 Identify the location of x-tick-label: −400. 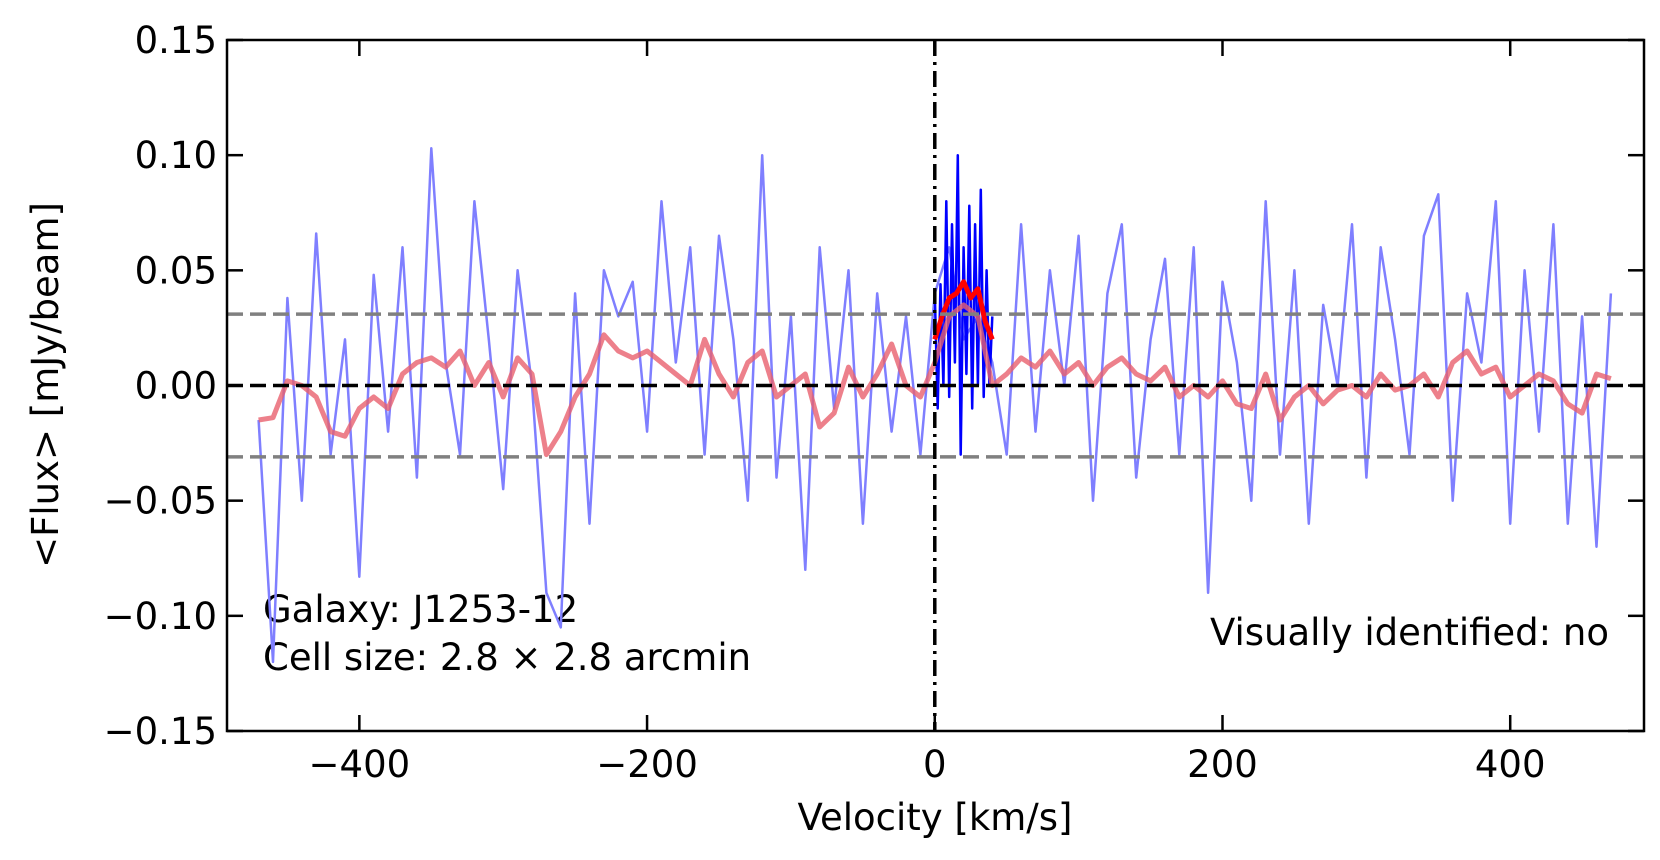
(360, 764).